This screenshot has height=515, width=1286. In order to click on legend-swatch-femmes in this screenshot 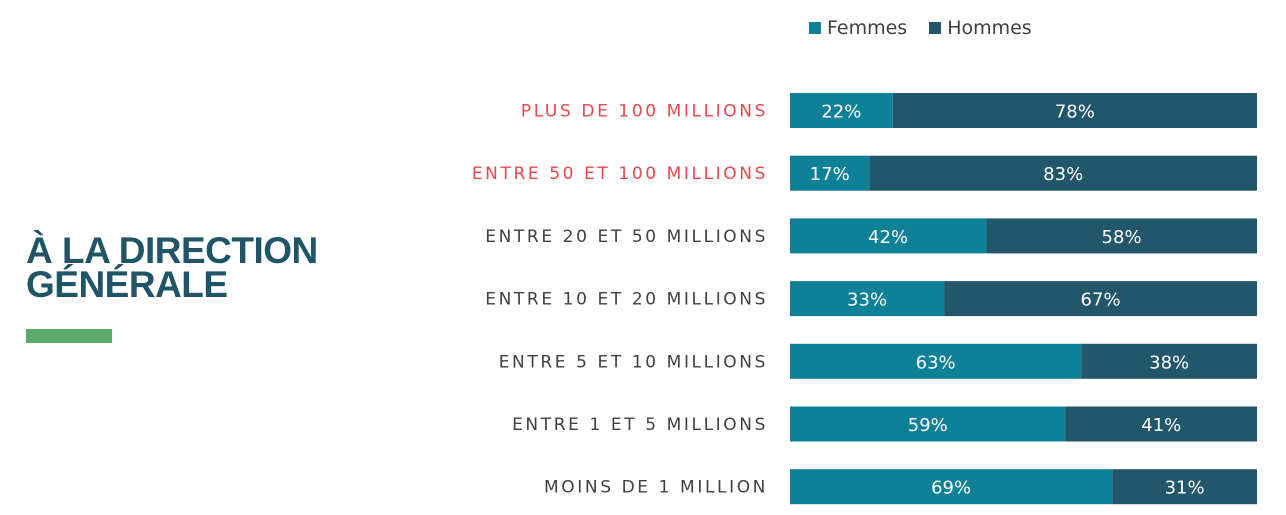, I will do `click(815, 28)`.